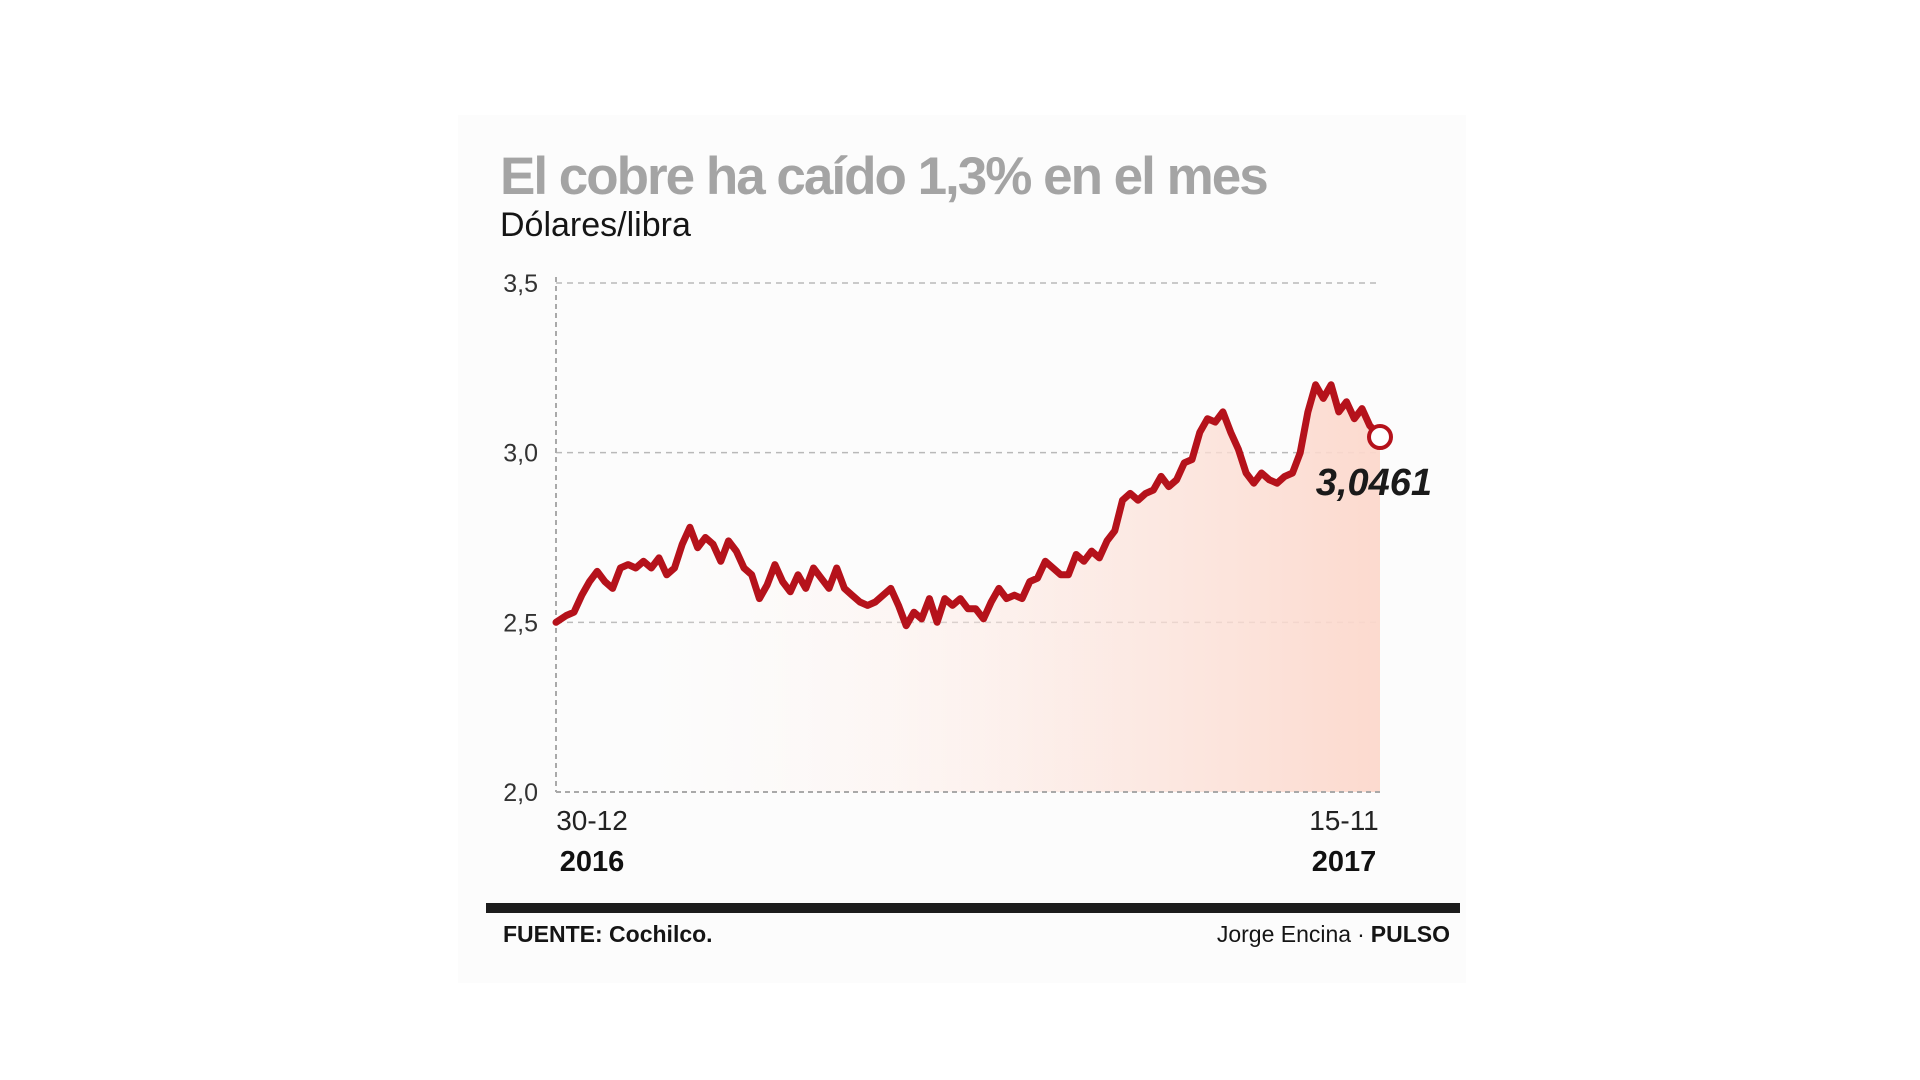 The image size is (1920, 1080). What do you see at coordinates (520, 793) in the screenshot?
I see `y-tick-label: 2,0` at bounding box center [520, 793].